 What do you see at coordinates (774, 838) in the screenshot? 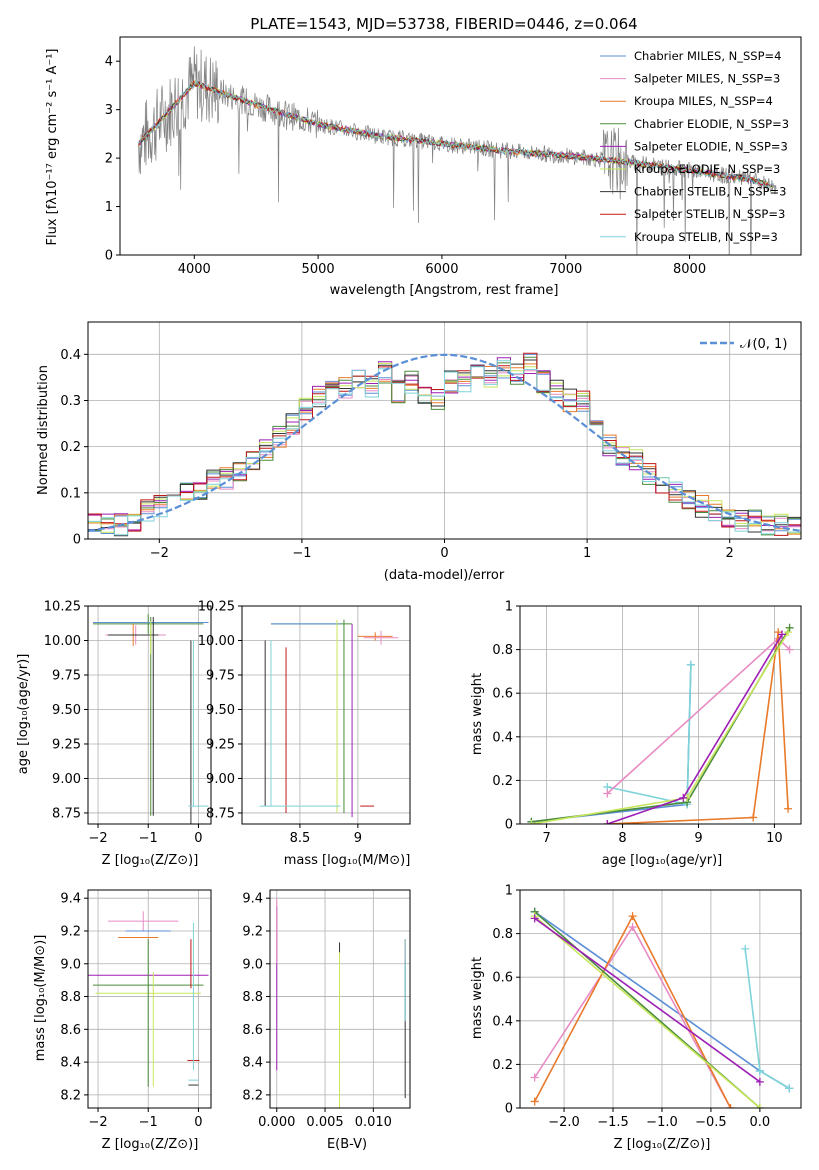
I see `x-tick-label: 10` at bounding box center [774, 838].